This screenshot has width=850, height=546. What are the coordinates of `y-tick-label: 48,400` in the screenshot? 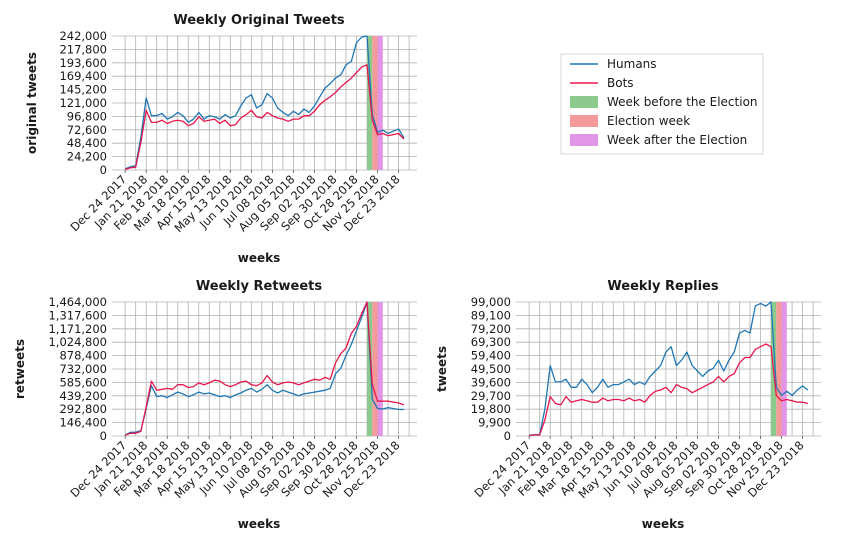 It's located at (87, 143).